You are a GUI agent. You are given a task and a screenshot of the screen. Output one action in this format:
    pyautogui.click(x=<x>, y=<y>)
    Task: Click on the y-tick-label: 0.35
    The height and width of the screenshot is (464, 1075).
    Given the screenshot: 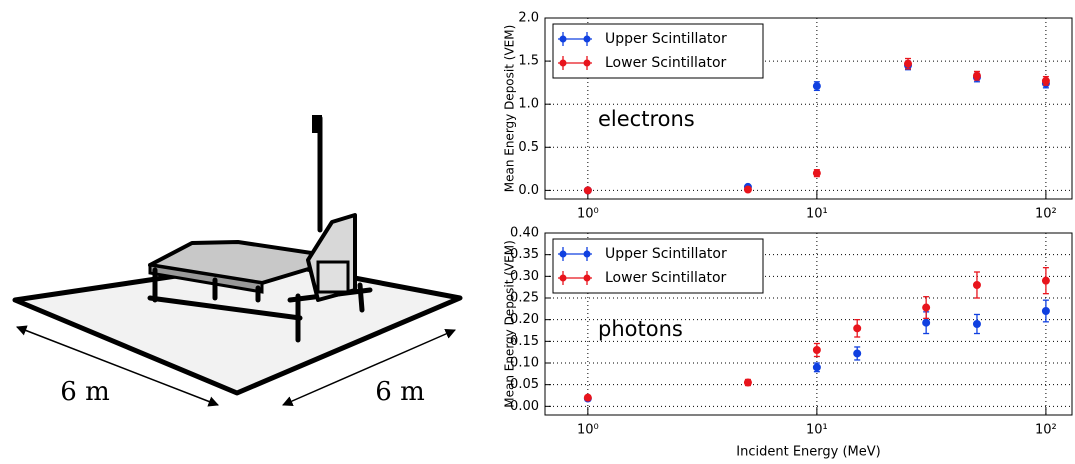 What is the action you would take?
    pyautogui.click(x=524, y=254)
    